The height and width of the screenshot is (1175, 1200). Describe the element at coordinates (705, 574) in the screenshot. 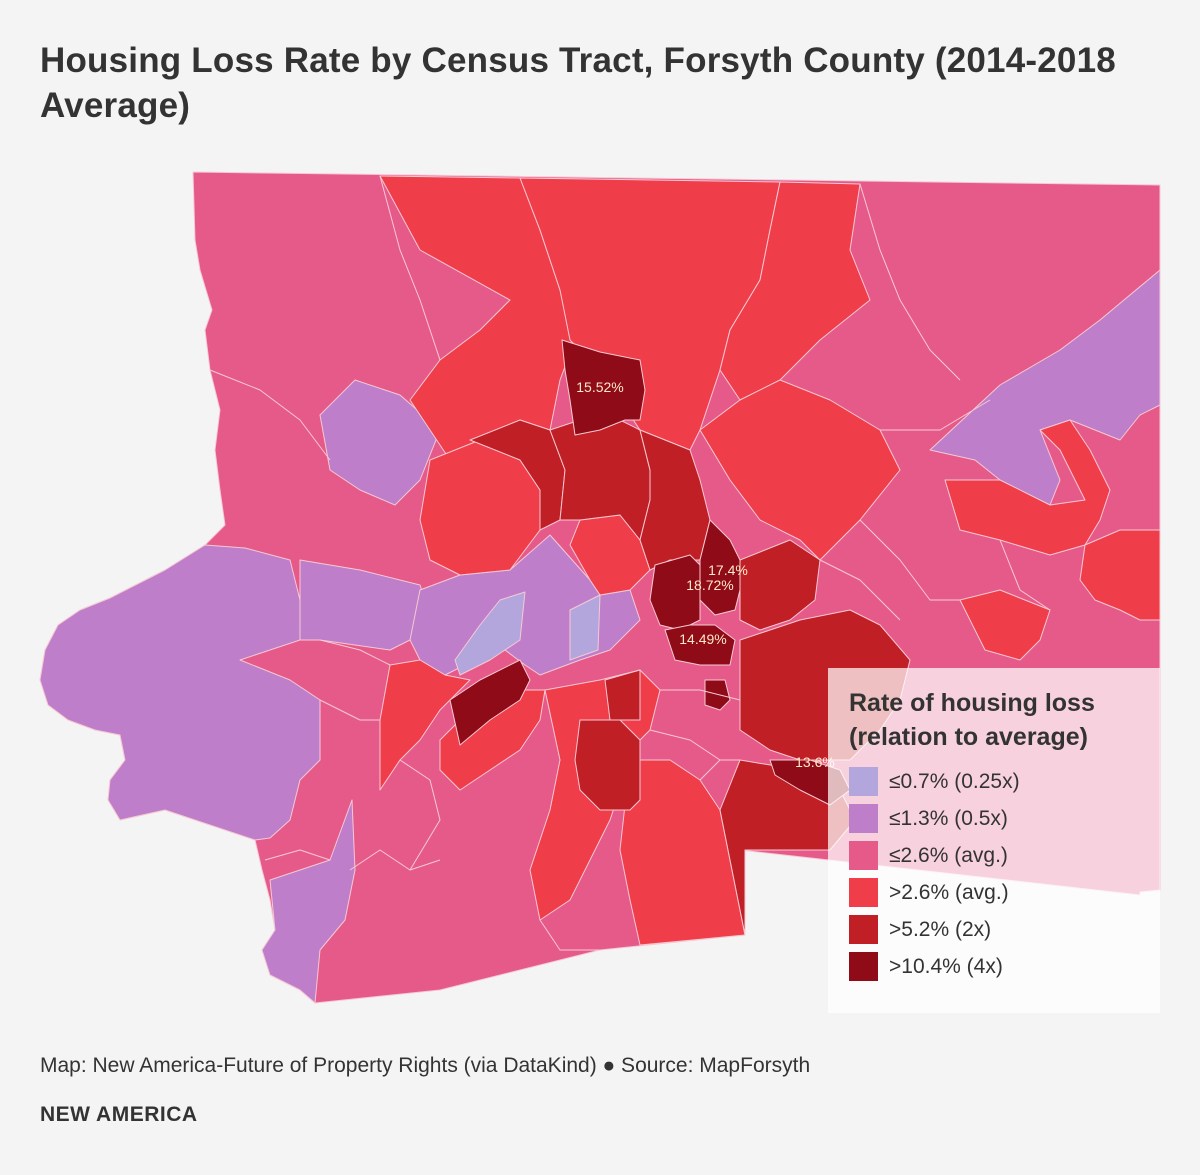

I see `tract-annotations: 15.52% 17.4% 18.72% 14.49% 13.6%` at that location.